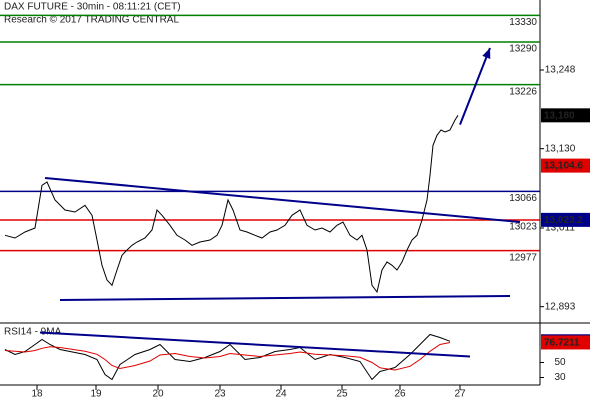 Image resolution: width=590 pixels, height=400 pixels. I want to click on x-tick-label: 26, so click(400, 394).